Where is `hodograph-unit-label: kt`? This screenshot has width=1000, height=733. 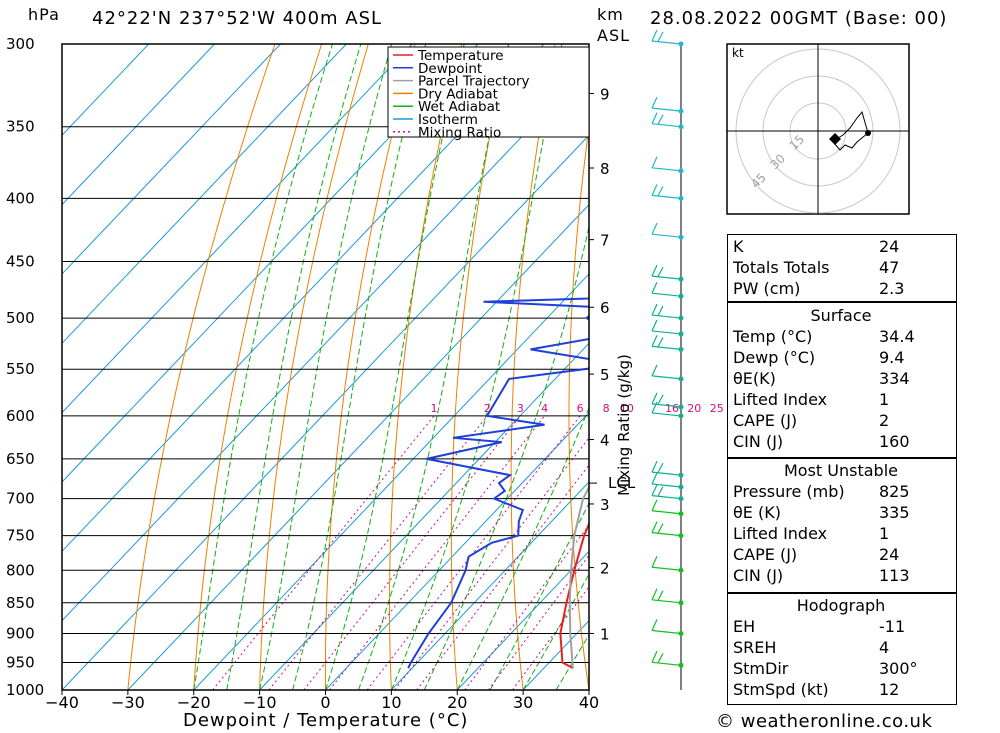
hodograph-unit-label: kt is located at coordinates (738, 53).